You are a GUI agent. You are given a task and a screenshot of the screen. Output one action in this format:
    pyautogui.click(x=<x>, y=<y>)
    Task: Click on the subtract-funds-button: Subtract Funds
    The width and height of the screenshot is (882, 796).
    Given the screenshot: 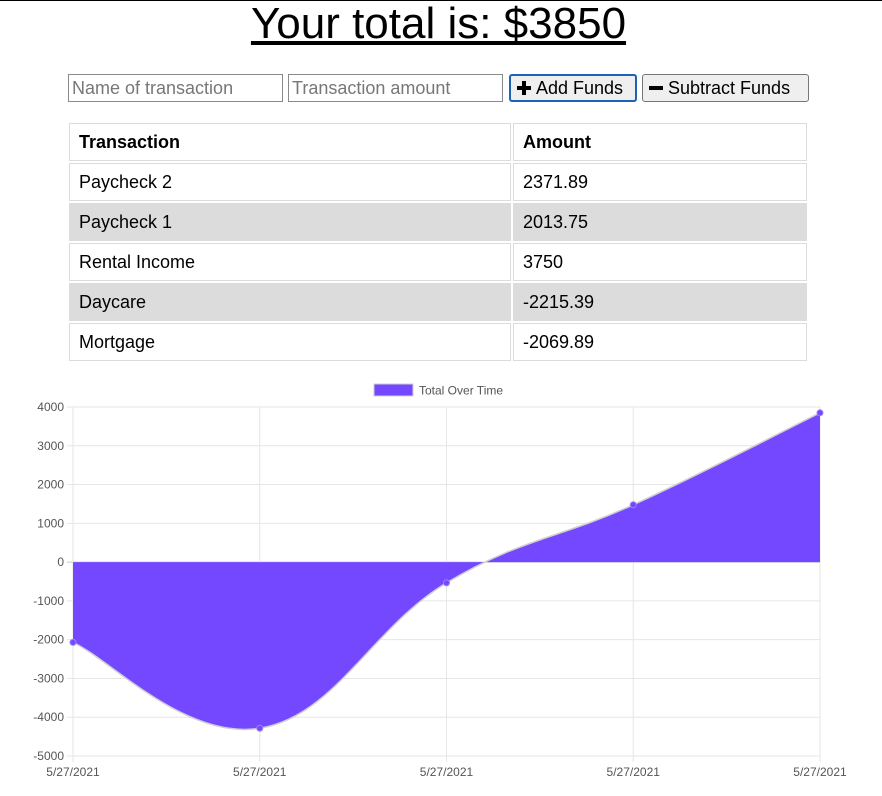 What is the action you would take?
    pyautogui.click(x=725, y=88)
    